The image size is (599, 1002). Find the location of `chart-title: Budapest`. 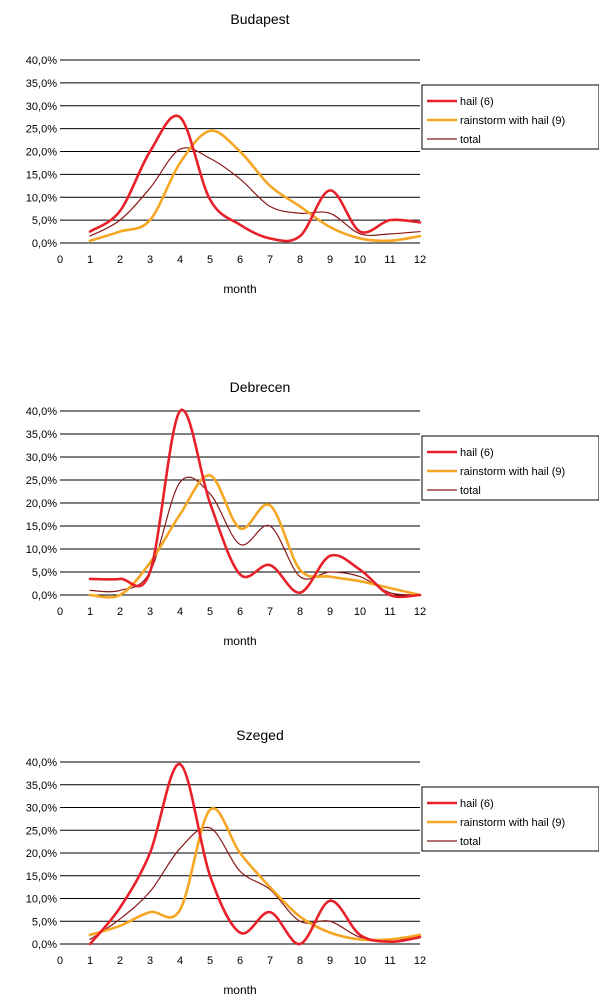

chart-title: Budapest is located at coordinates (259, 19).